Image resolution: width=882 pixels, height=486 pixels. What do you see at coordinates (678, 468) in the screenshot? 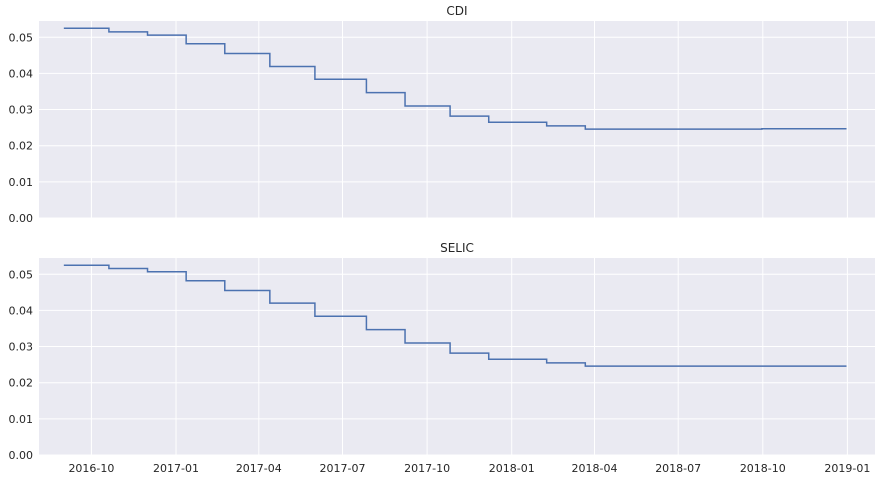
I see `x-tick-label: 2018-07` at bounding box center [678, 468].